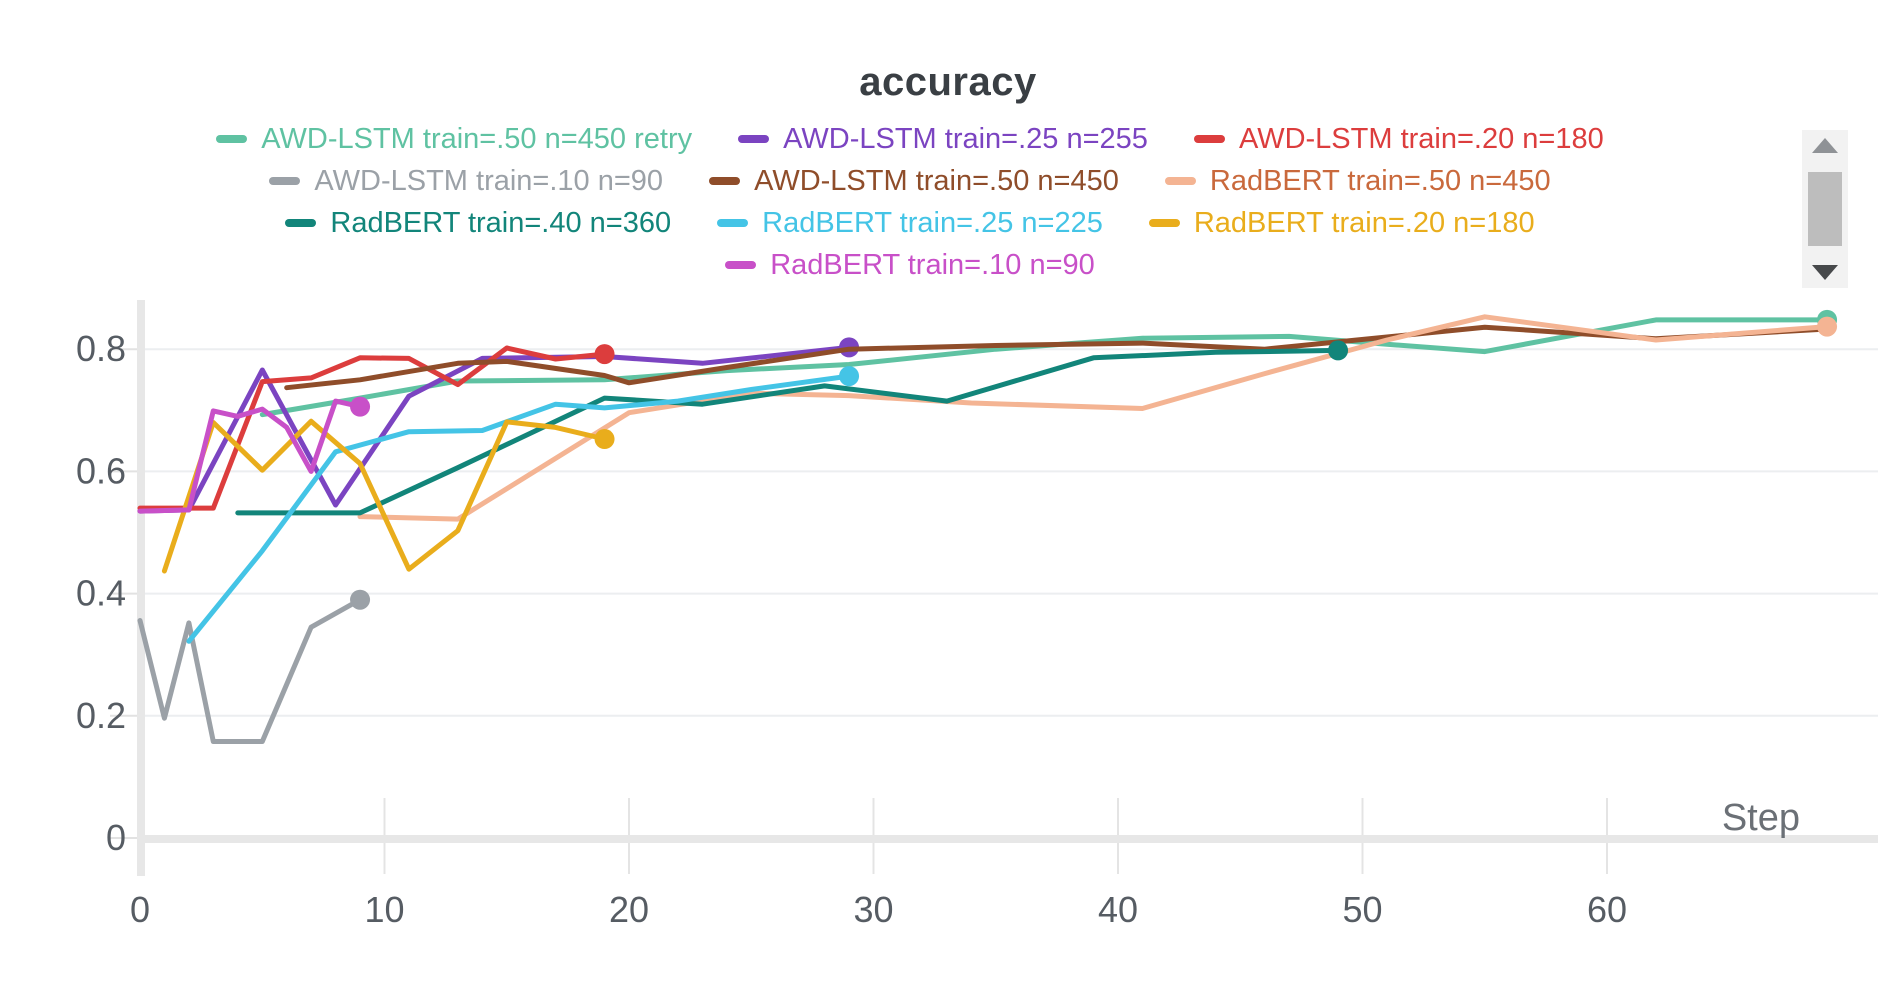 The height and width of the screenshot is (996, 1896). I want to click on legend-label: AWD-LSTM train=.50 n=450, so click(936, 181).